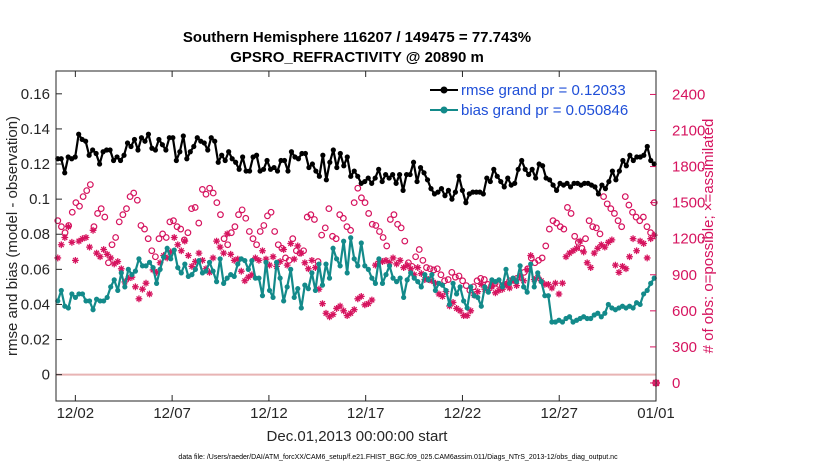 The image size is (830, 470). What do you see at coordinates (76, 413) in the screenshot?
I see `x-tick-label: 12/02` at bounding box center [76, 413].